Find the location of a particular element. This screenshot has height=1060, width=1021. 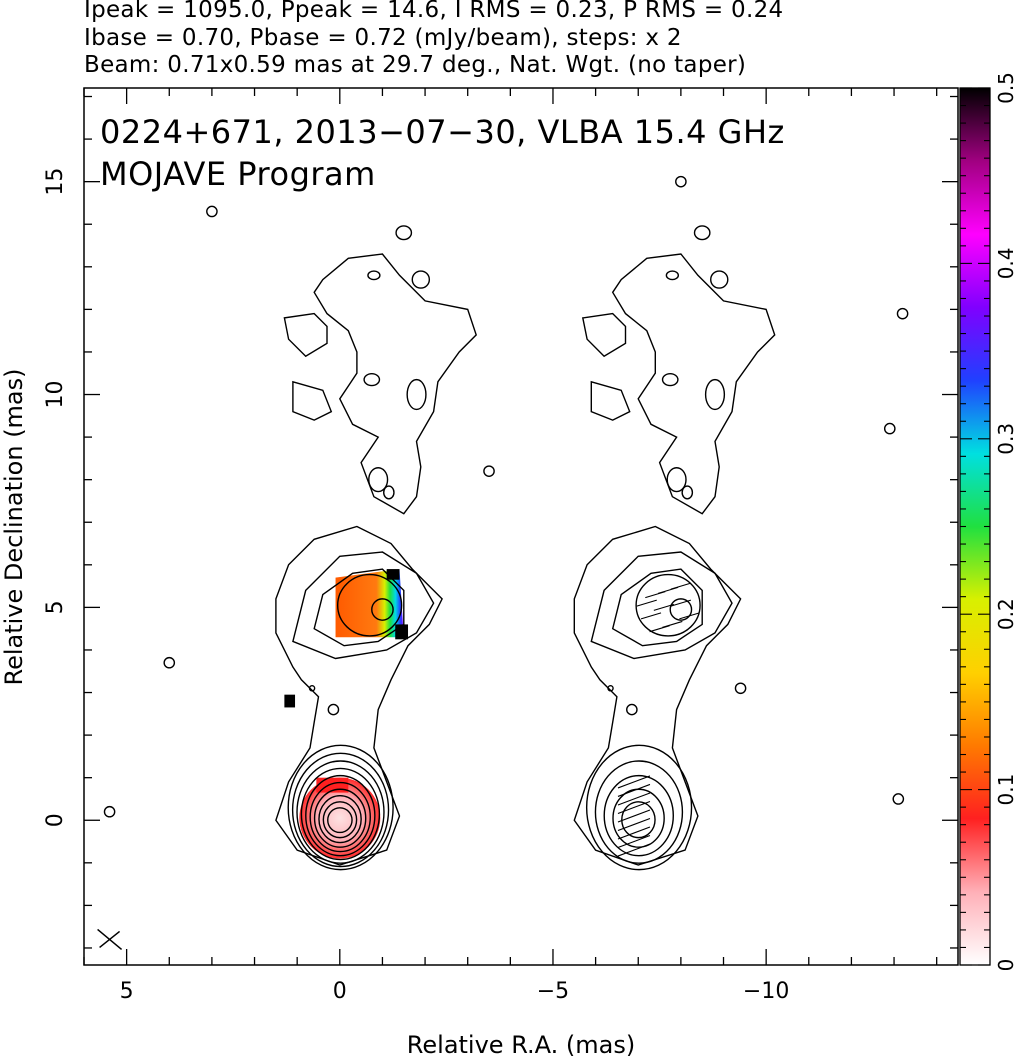

x-axis-title: Relative R.A. (mas) is located at coordinates (521, 1045).